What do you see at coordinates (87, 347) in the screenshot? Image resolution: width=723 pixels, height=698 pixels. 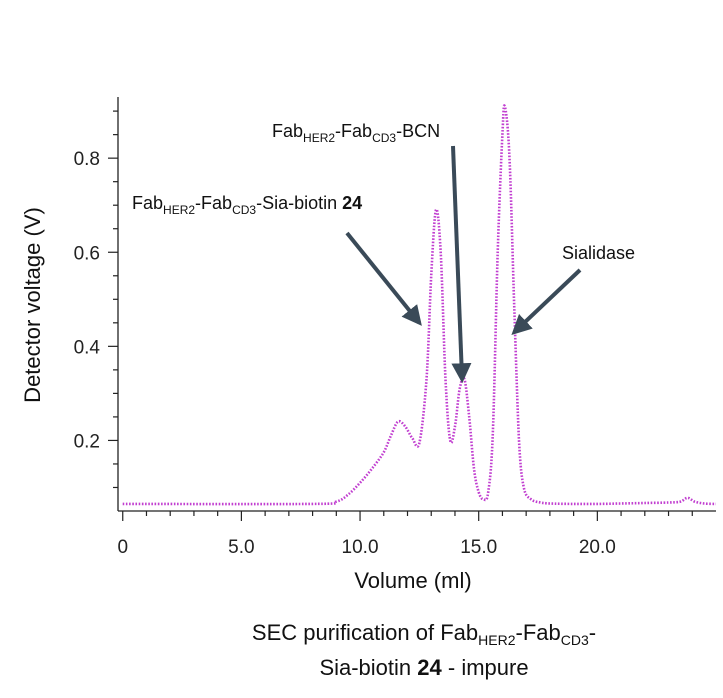 I see `y-tick-label: 0.4` at bounding box center [87, 347].